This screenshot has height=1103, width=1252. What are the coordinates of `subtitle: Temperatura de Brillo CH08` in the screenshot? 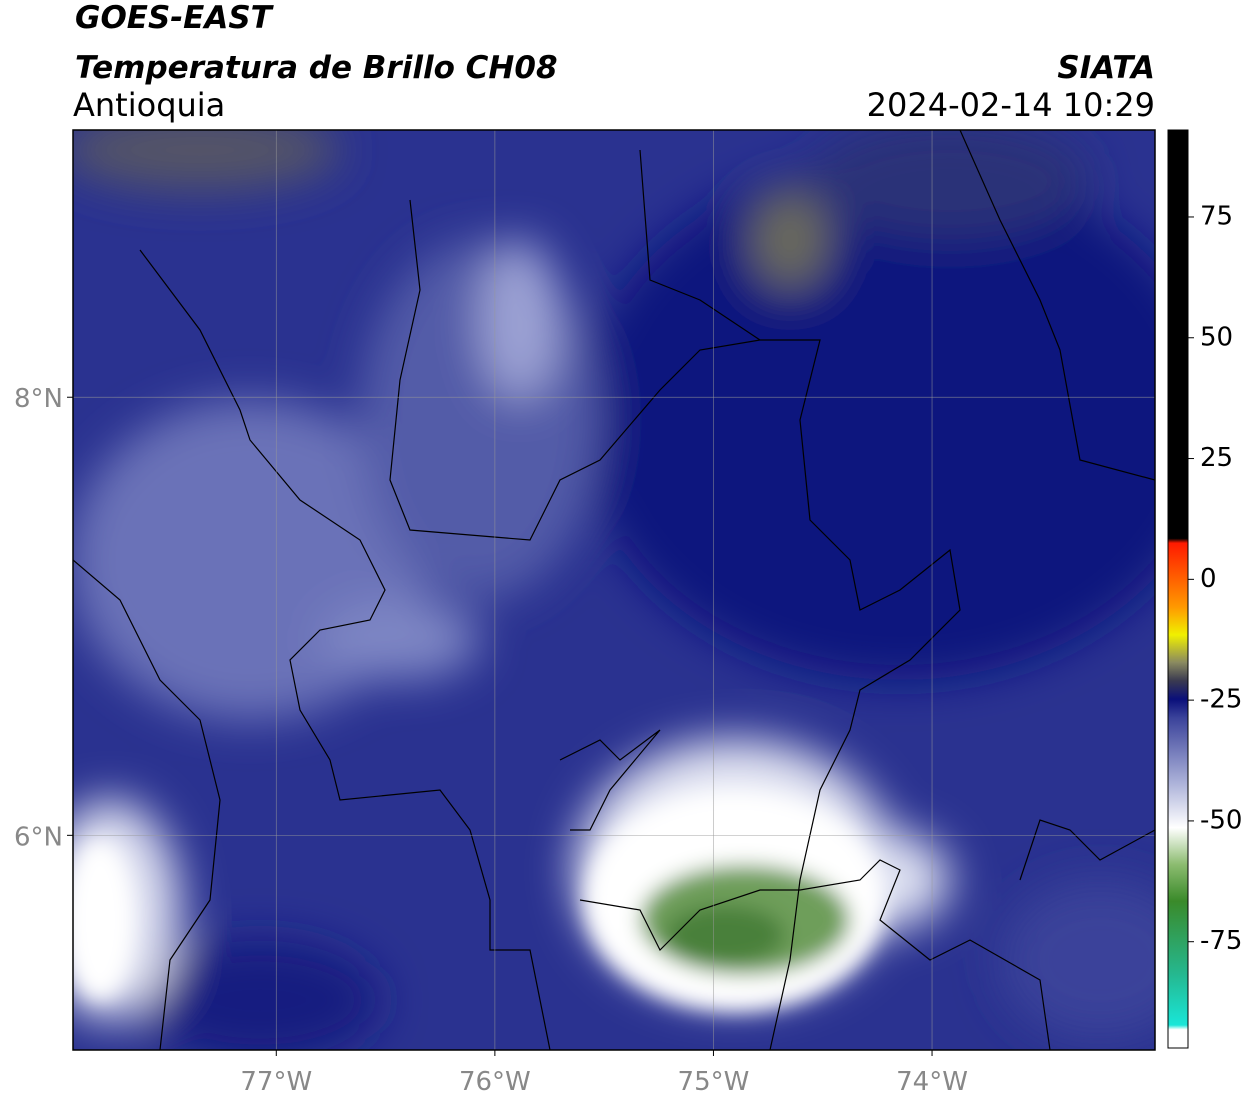 It's located at (316, 68).